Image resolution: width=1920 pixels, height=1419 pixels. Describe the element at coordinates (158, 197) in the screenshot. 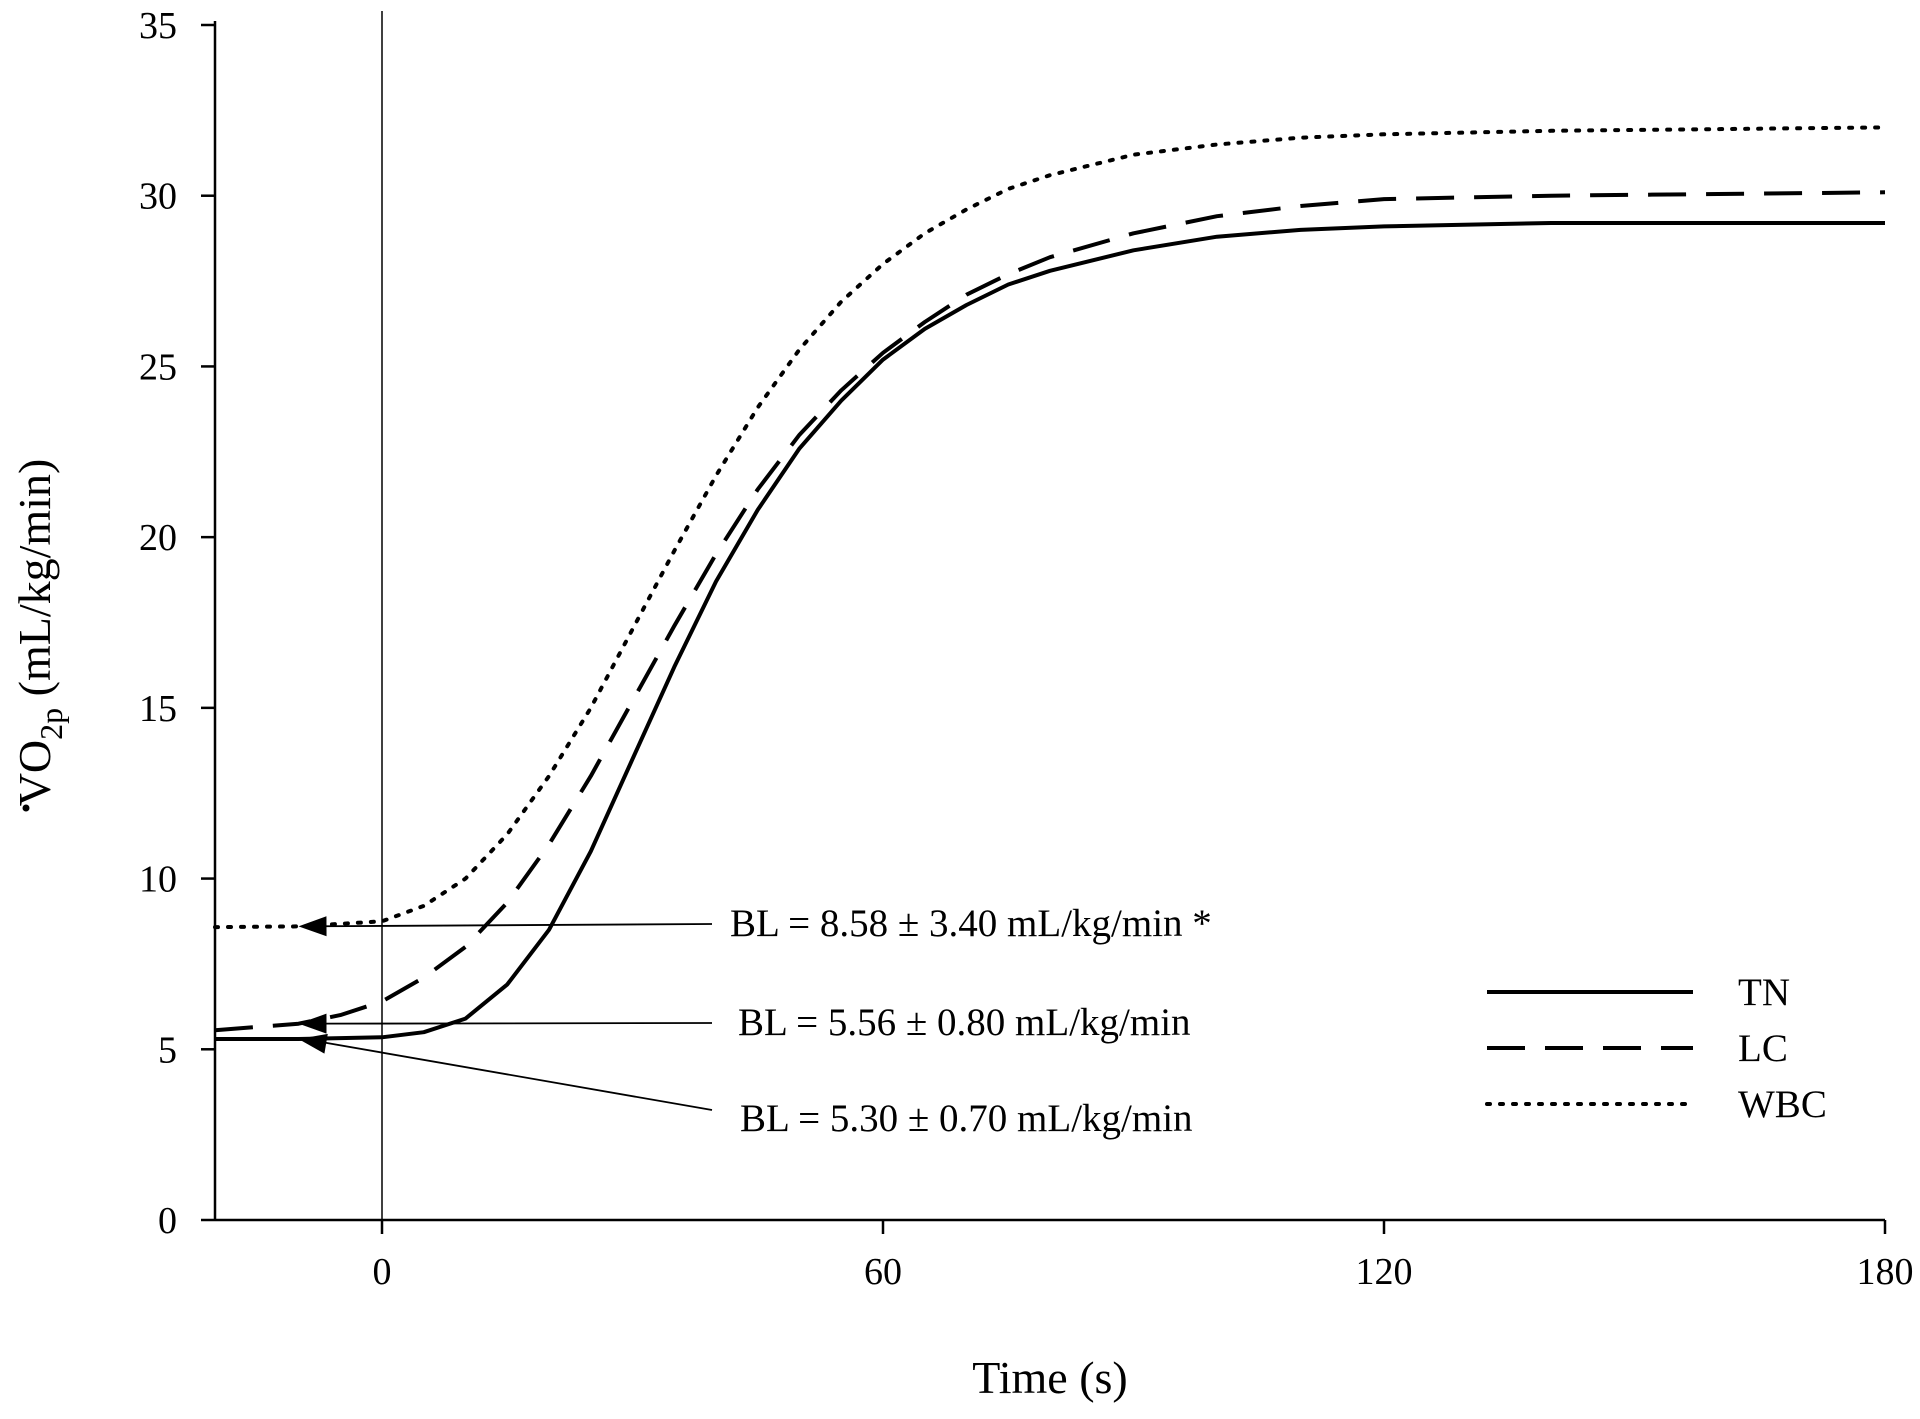

I see `y-tick-label: 30` at that location.